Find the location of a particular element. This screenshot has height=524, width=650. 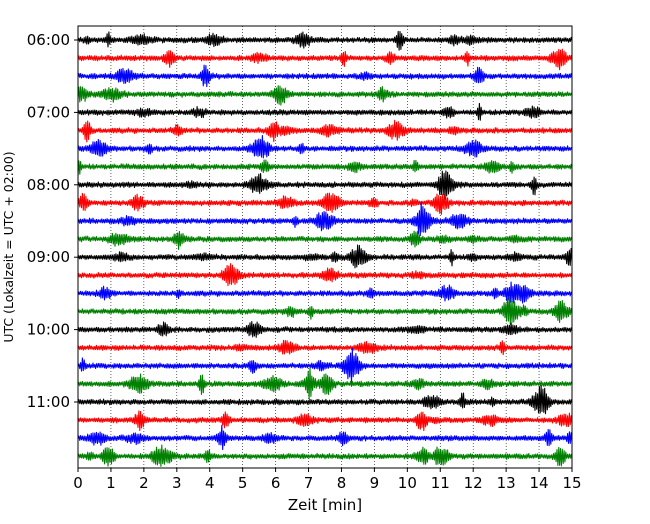

x-tick-label: 14 is located at coordinates (539, 483).